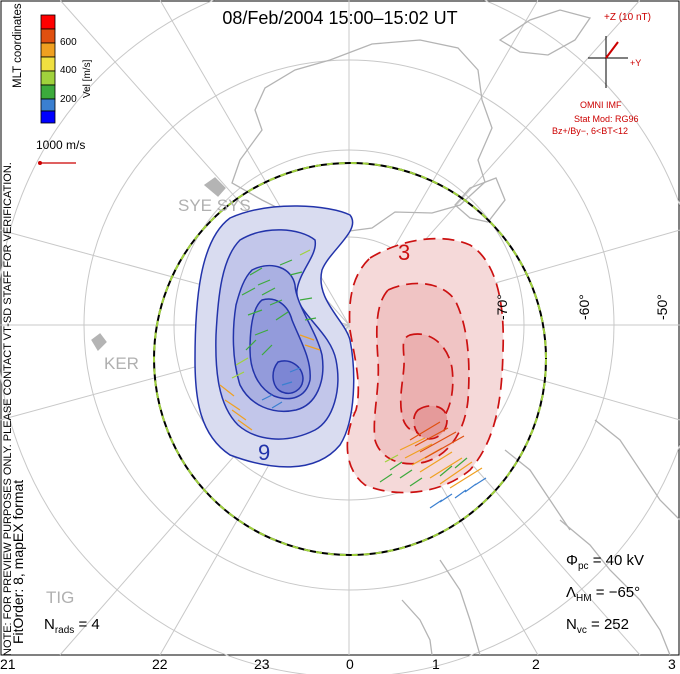 Image resolution: width=680 pixels, height=674 pixels. Describe the element at coordinates (581, 630) in the screenshot. I see `nvc-sub: vc` at that location.